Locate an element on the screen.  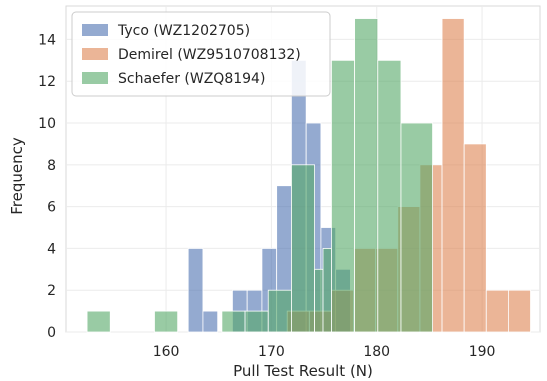
y-tick-label: 2 is located at coordinates (51, 291).